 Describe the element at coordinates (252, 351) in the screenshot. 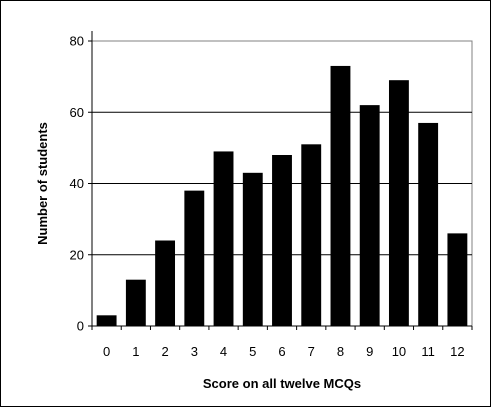

I see `x-tick-label: 5` at that location.